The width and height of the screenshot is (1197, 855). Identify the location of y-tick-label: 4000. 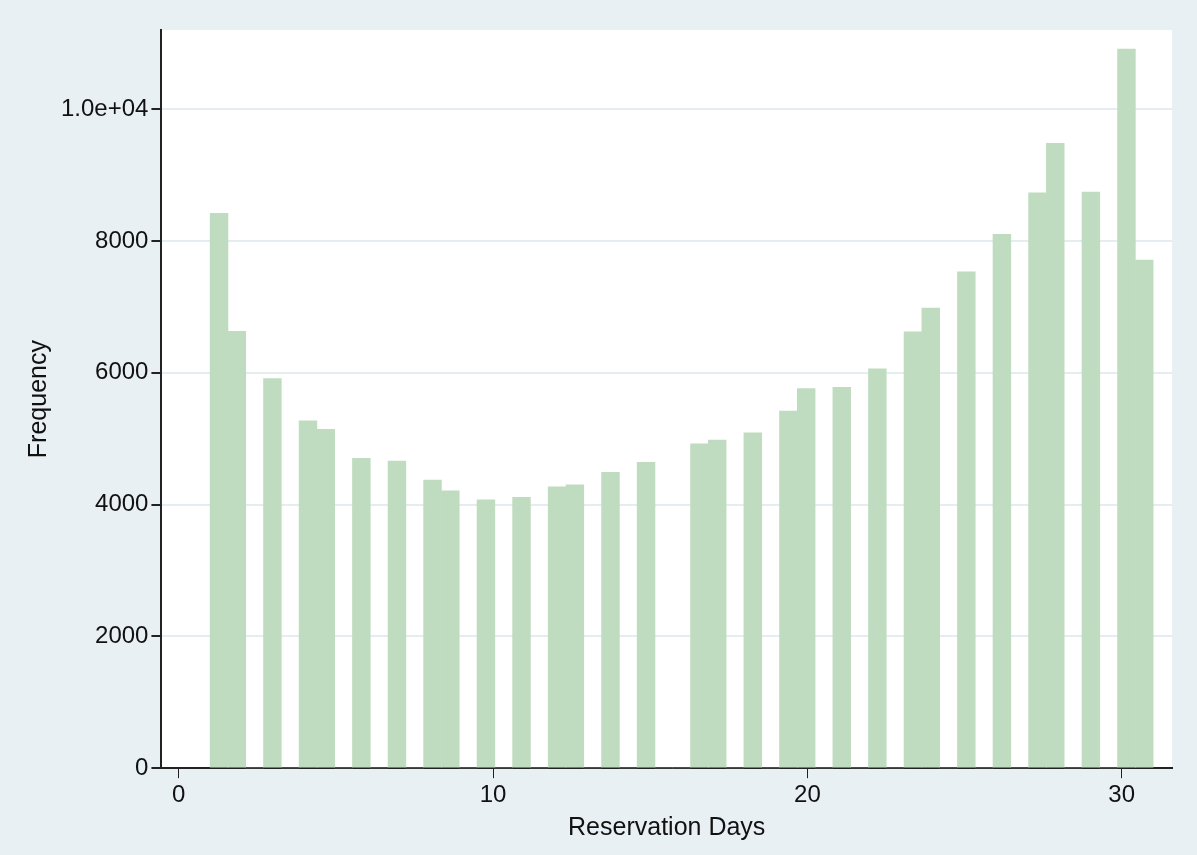
(122, 503).